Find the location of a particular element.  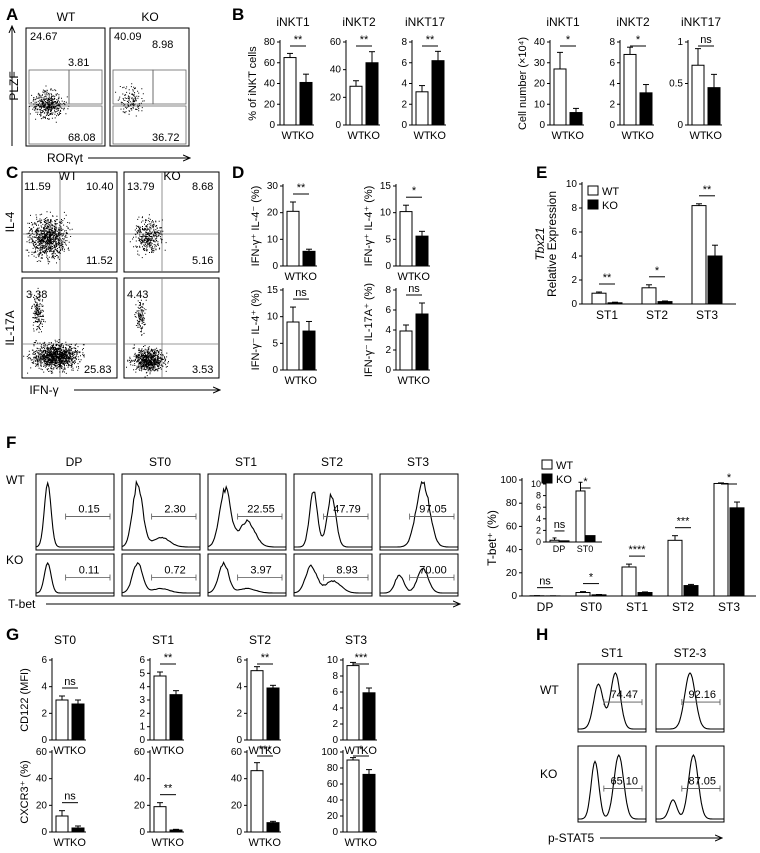

panel-a-ylabel: PLZF is located at coordinates (14, 85).